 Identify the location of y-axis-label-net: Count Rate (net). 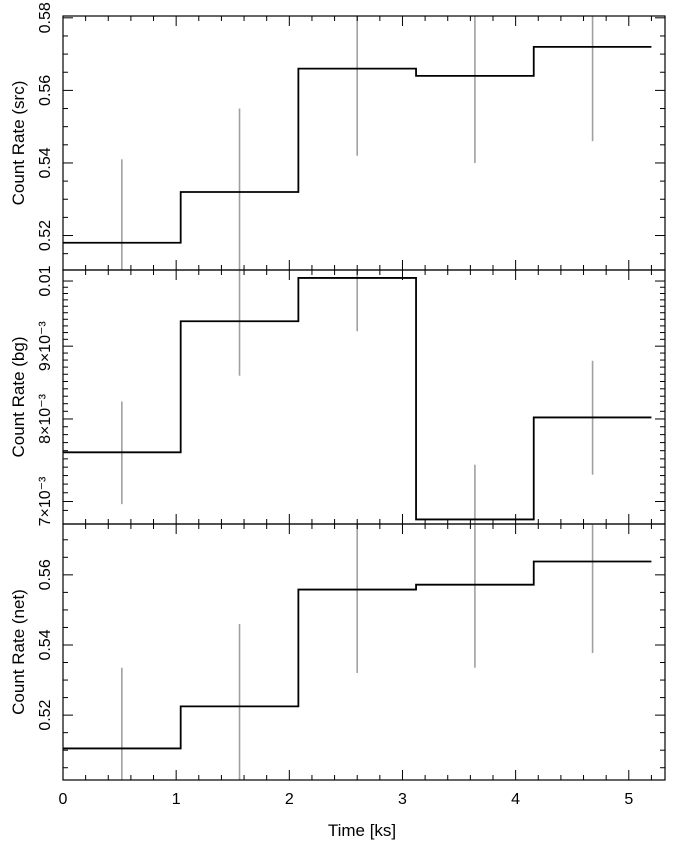
(18, 652).